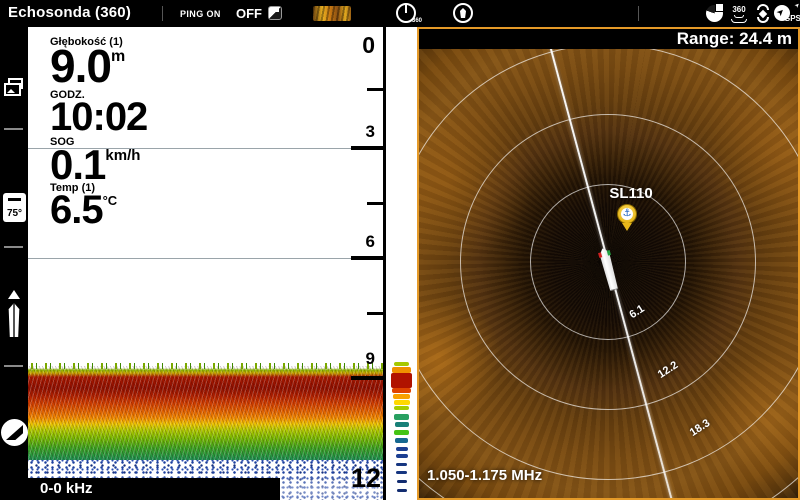 This screenshot has height=500, width=800. What do you see at coordinates (370, 131) in the screenshot?
I see `depth-label-3: 3` at bounding box center [370, 131].